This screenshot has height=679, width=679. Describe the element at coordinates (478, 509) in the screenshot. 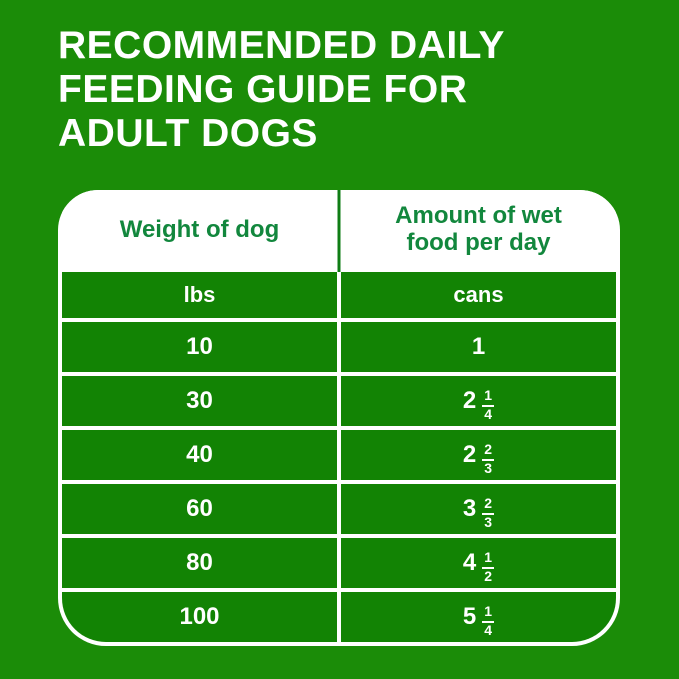

I see `amount-cell: 3 2 3` at that location.